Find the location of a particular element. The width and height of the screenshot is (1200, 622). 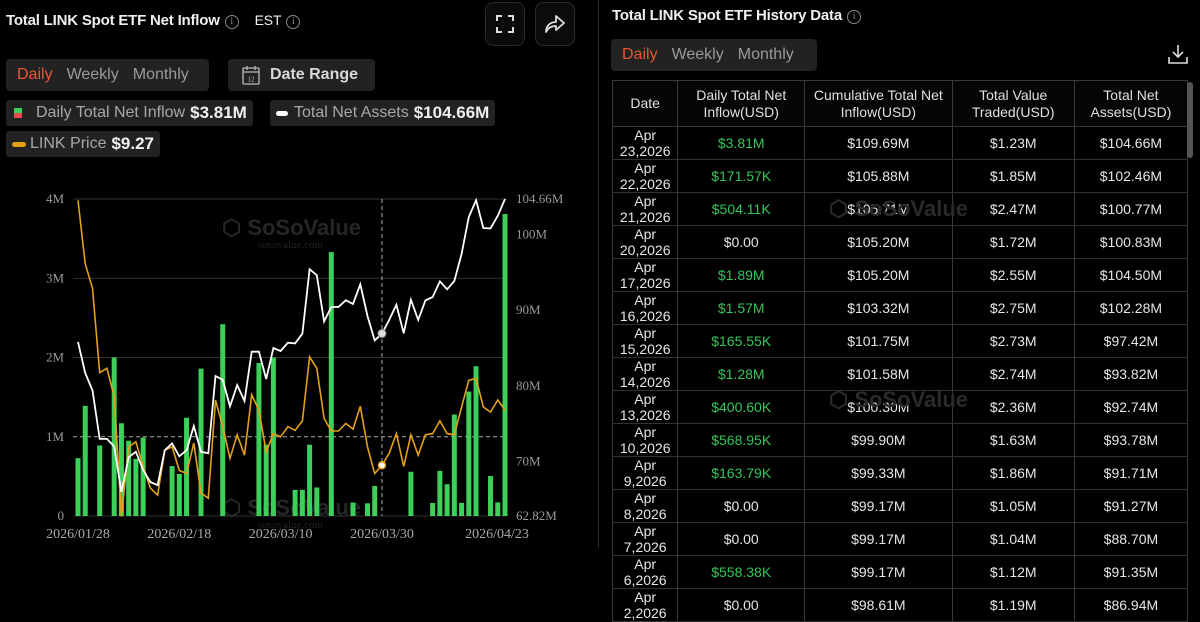

table-cell: $104.50M is located at coordinates (1131, 275).